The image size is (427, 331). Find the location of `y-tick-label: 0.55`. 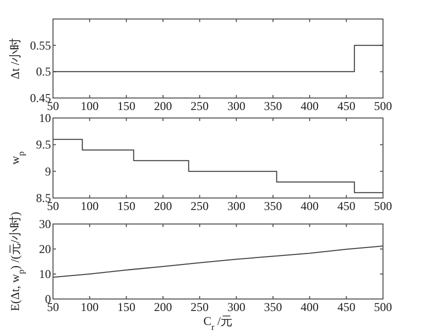

y-tick-label: 0.55 is located at coordinates (40, 45).